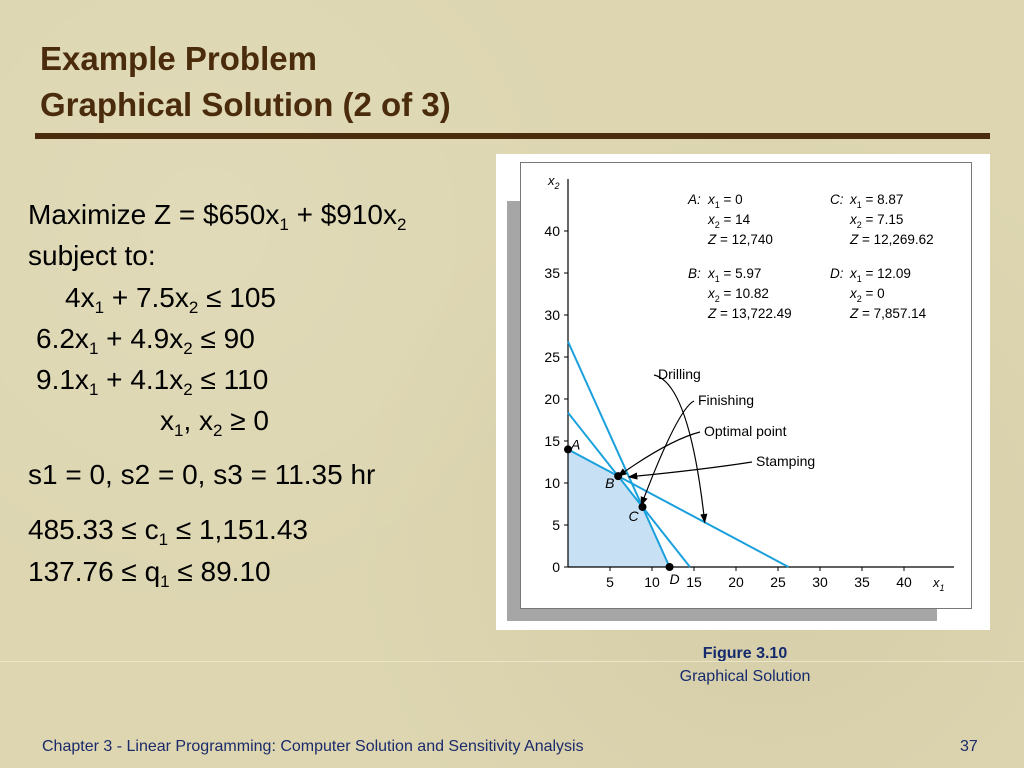 The width and height of the screenshot is (1024, 768). What do you see at coordinates (553, 182) in the screenshot?
I see `y-axis-label: x2` at bounding box center [553, 182].